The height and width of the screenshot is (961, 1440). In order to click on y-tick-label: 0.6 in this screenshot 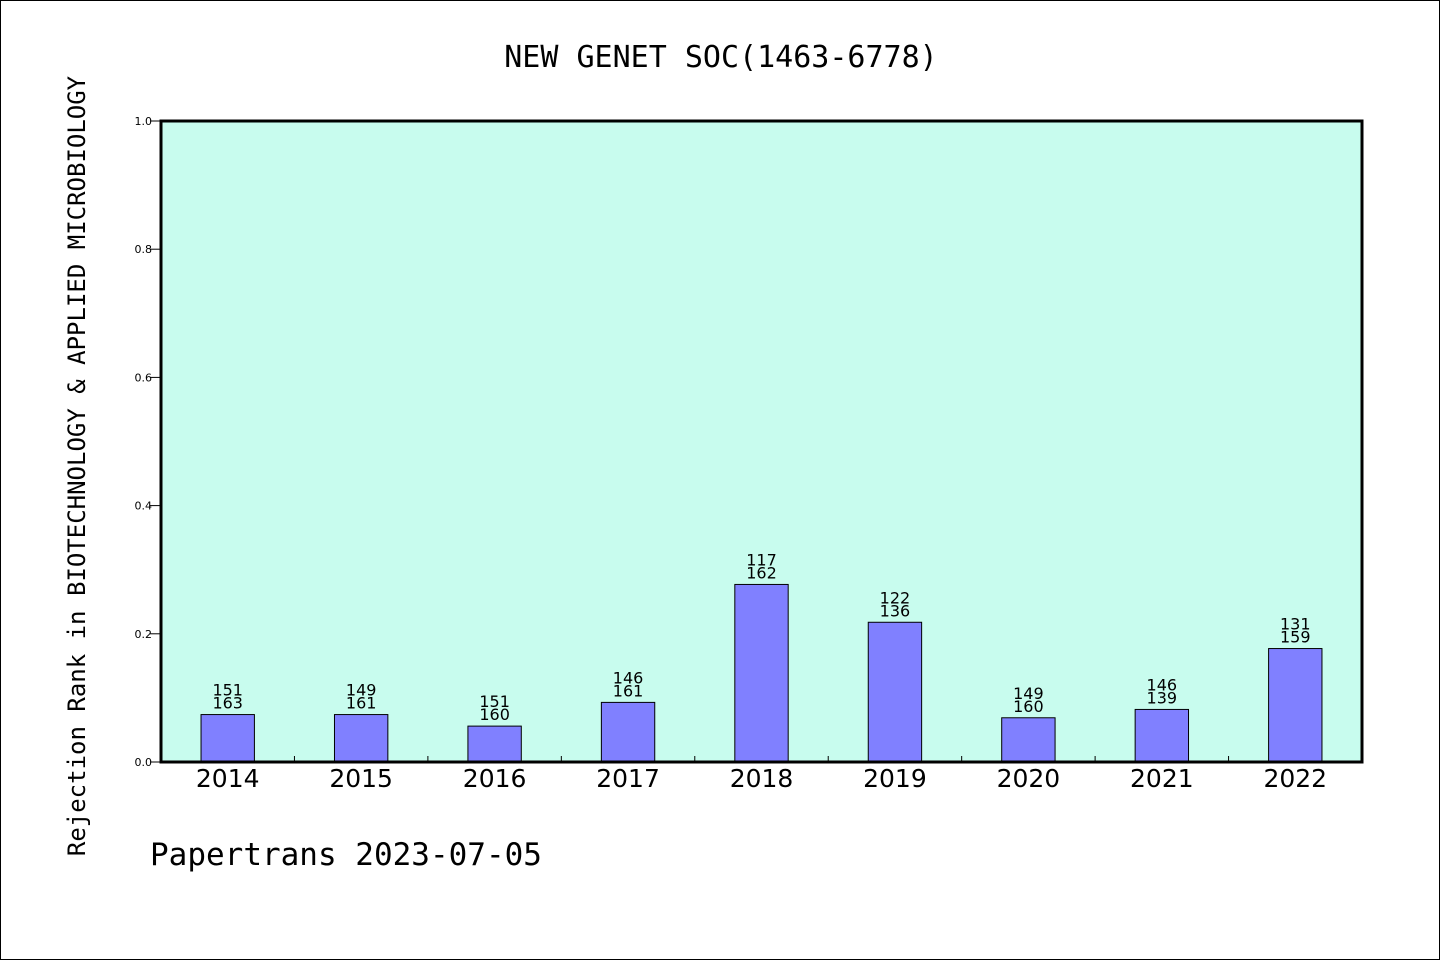, I will do `click(144, 377)`.